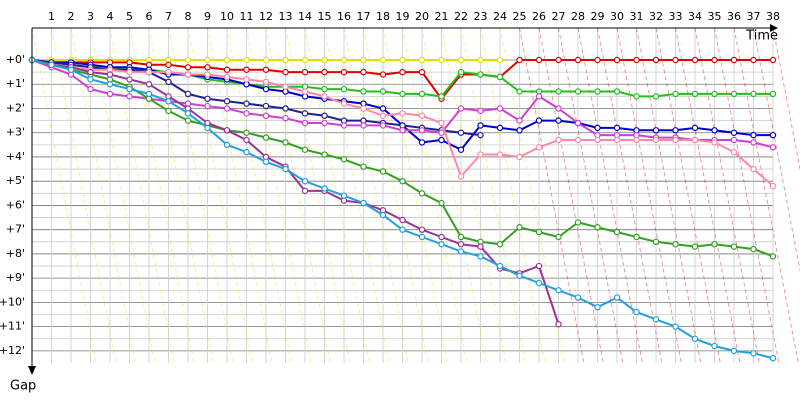 The width and height of the screenshot is (800, 400). What do you see at coordinates (637, 16) in the screenshot?
I see `x-tick-label: 31` at bounding box center [637, 16].